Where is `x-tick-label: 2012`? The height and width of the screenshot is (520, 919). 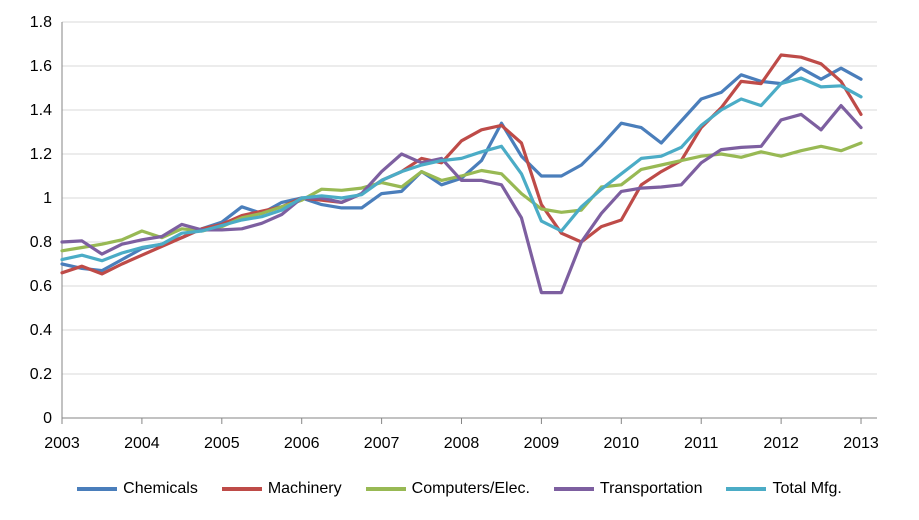
x-tick-label: 2012 is located at coordinates (781, 443).